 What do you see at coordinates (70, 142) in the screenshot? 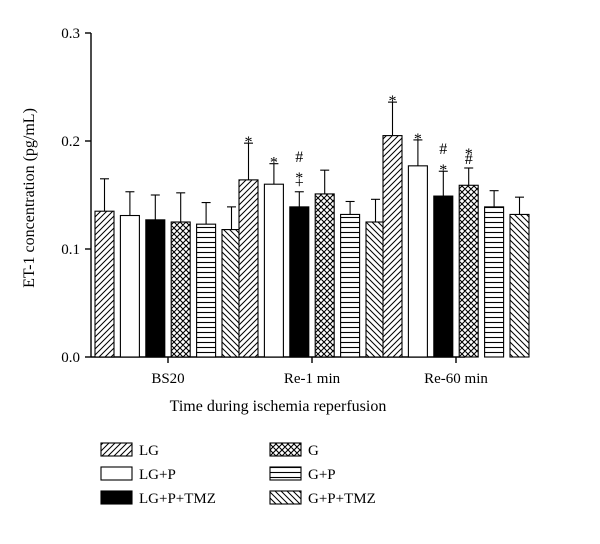
I see `y-tick-label: 0.2` at bounding box center [70, 142].